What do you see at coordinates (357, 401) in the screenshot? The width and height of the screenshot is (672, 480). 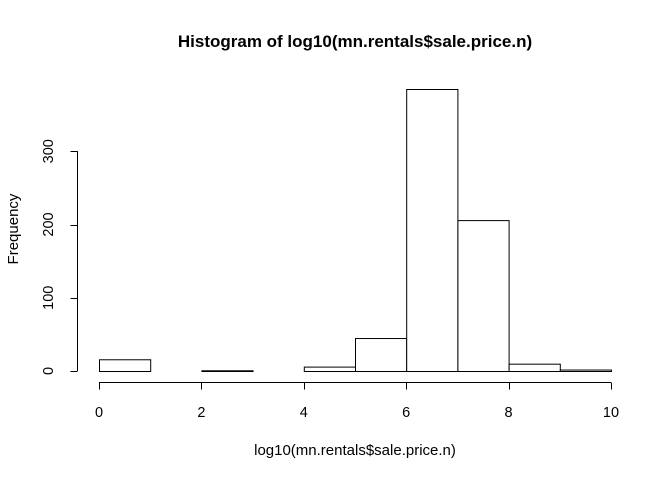 I see `x-axis: 0 2 4 6 8 10` at bounding box center [357, 401].